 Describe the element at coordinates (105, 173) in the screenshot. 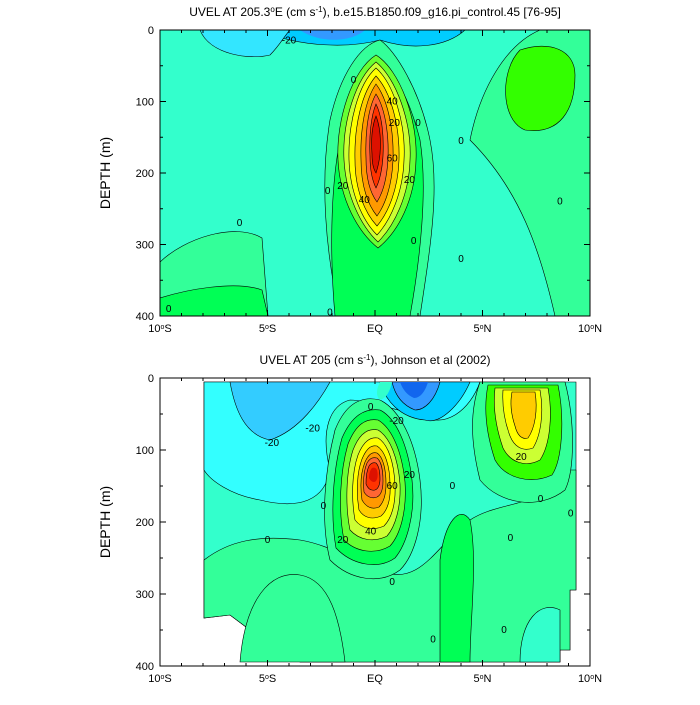

I see `panel-1-ylabel: DEPTH (m)` at that location.